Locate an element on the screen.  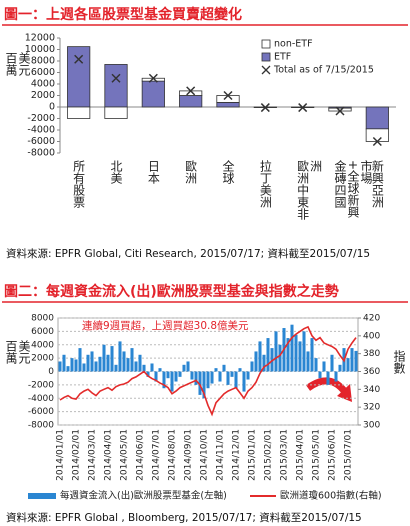
y-tick-label: 4000 is located at coordinates (43, 84).